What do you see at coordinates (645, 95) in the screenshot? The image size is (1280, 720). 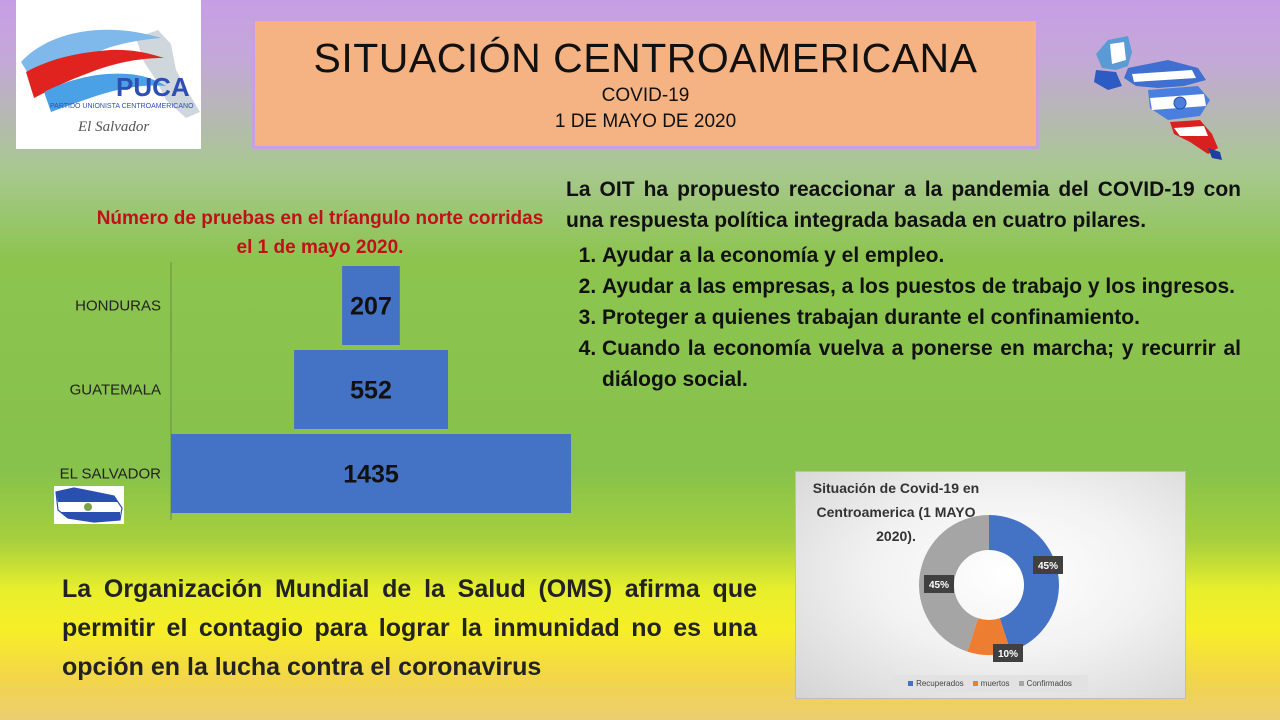 I see `page-subtitle: COVID-19` at bounding box center [645, 95].